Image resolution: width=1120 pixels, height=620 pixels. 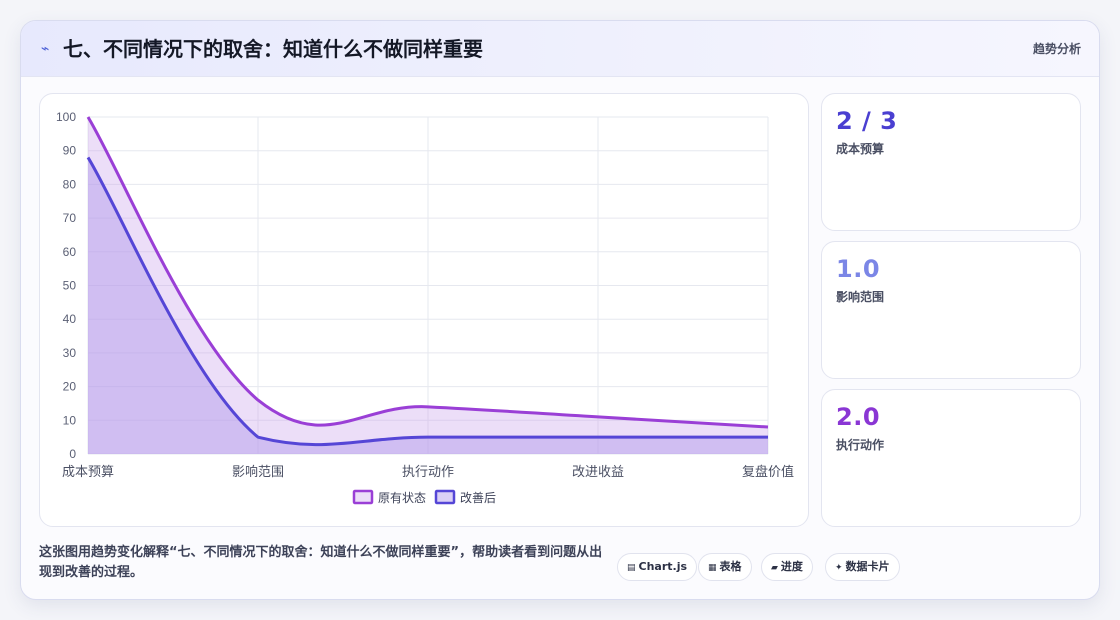 I want to click on y-tick-label: 90, so click(x=70, y=151).